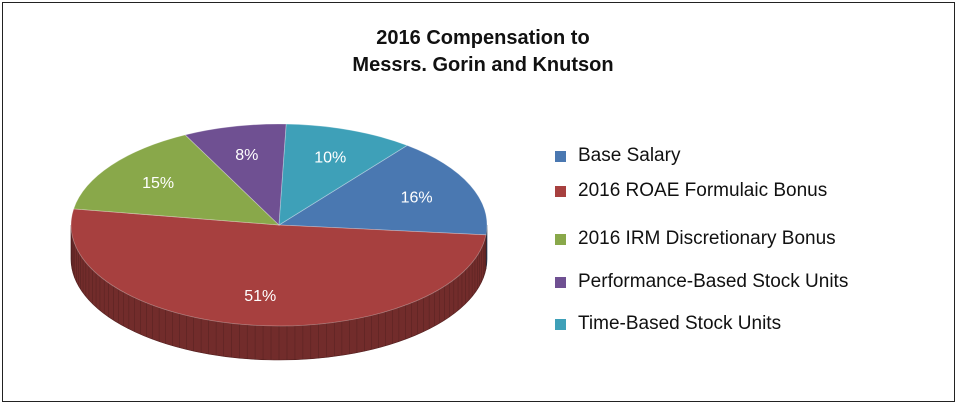 This screenshot has width=960, height=406. I want to click on pie-label-performance-based-stock-units: 8%, so click(246, 155).